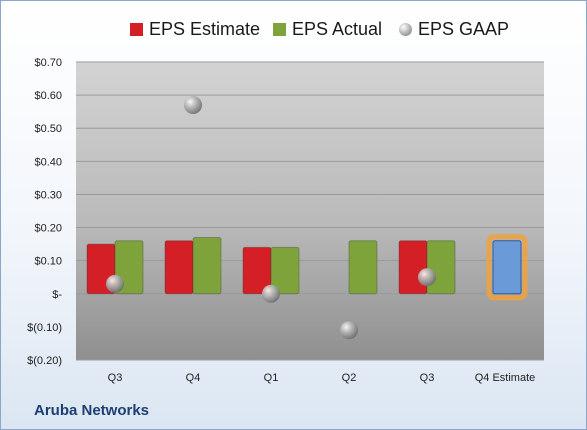 This screenshot has height=430, width=587. Describe the element at coordinates (48, 63) in the screenshot. I see `y-tick-label-0: $0.70` at that location.